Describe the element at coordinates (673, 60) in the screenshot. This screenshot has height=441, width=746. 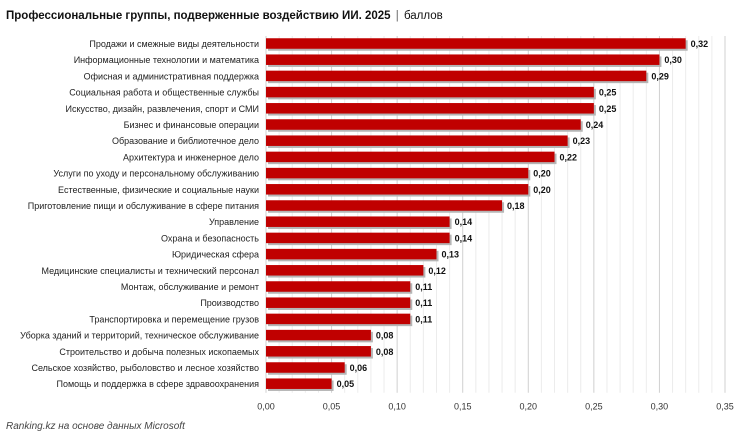
I see `value-label: 0,30` at that location.